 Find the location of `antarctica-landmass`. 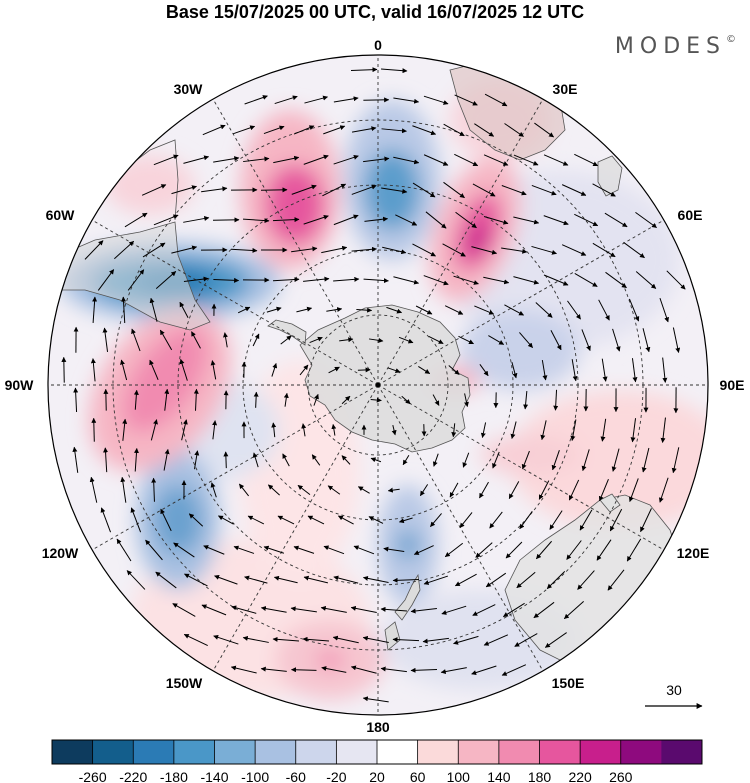

antarctica-landmass is located at coordinates (385, 378).